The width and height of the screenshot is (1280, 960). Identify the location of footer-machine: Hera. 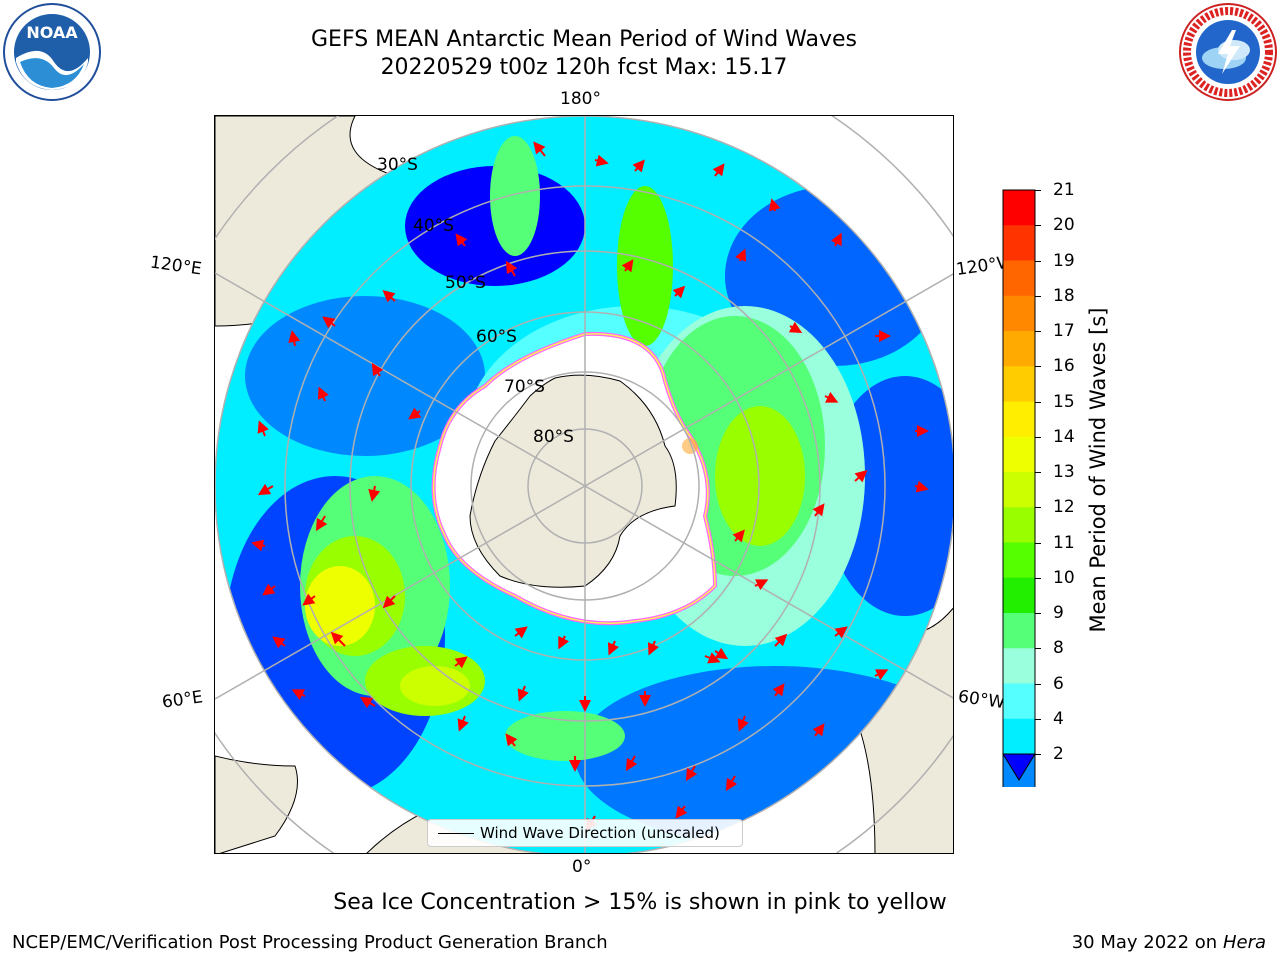
(1244, 942).